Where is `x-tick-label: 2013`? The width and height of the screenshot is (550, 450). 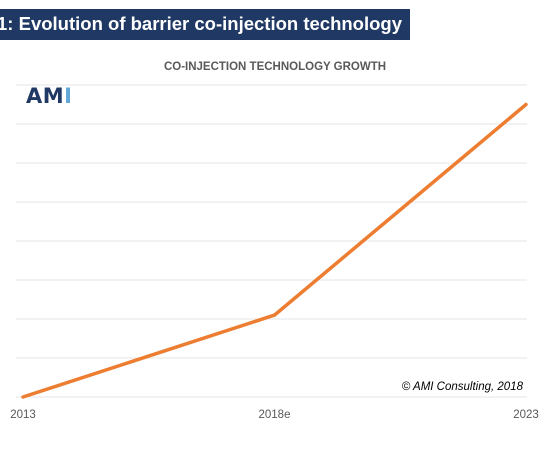
x-tick-label: 2013 is located at coordinates (23, 415).